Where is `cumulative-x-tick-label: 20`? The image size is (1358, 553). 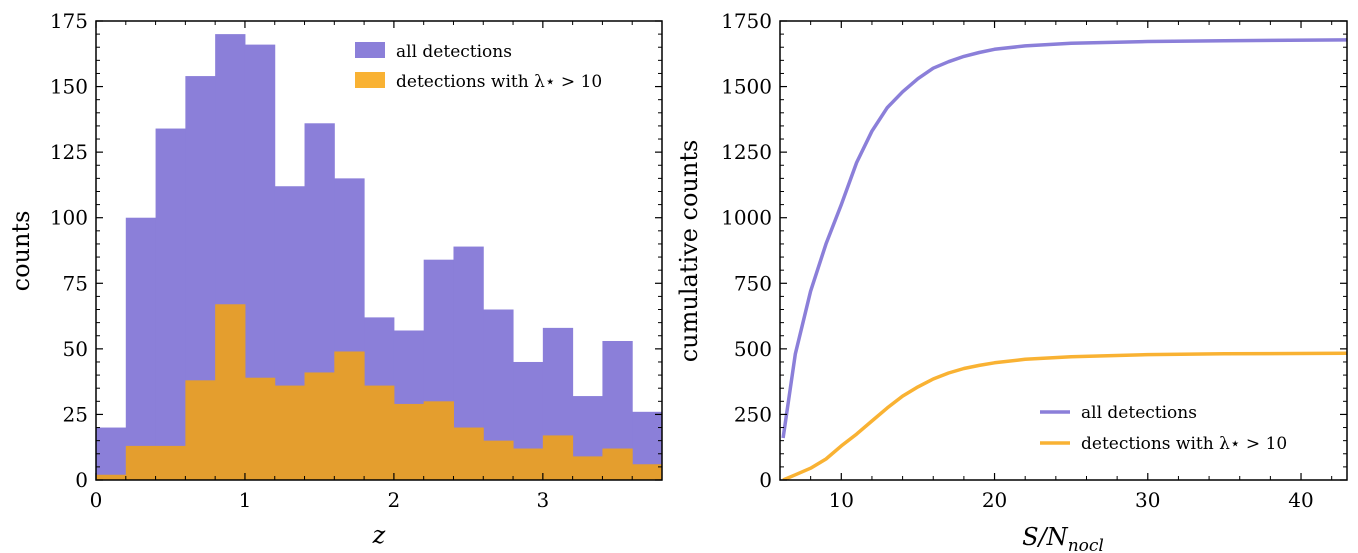 cumulative-x-tick-label: 20 is located at coordinates (994, 500).